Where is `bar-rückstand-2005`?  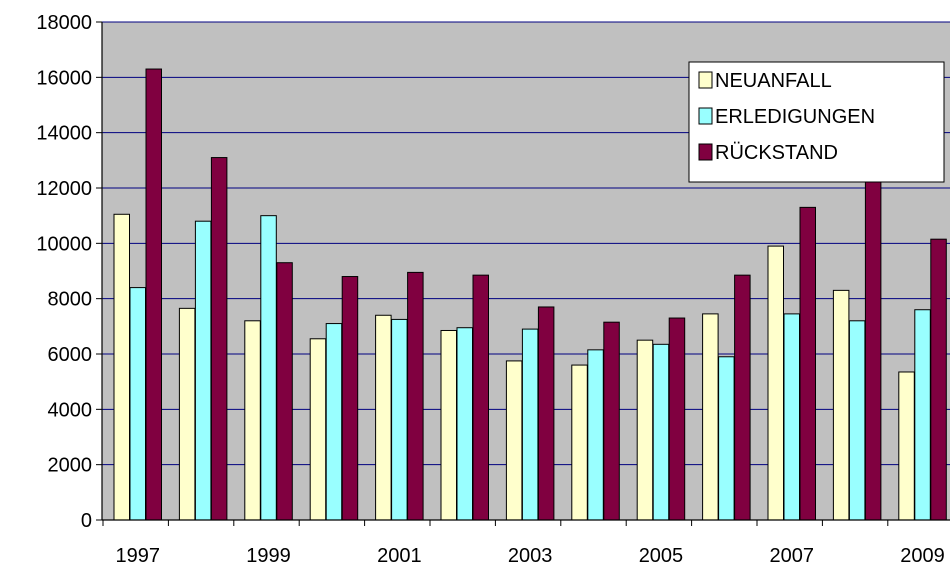
bar-rückstand-2005 is located at coordinates (677, 419).